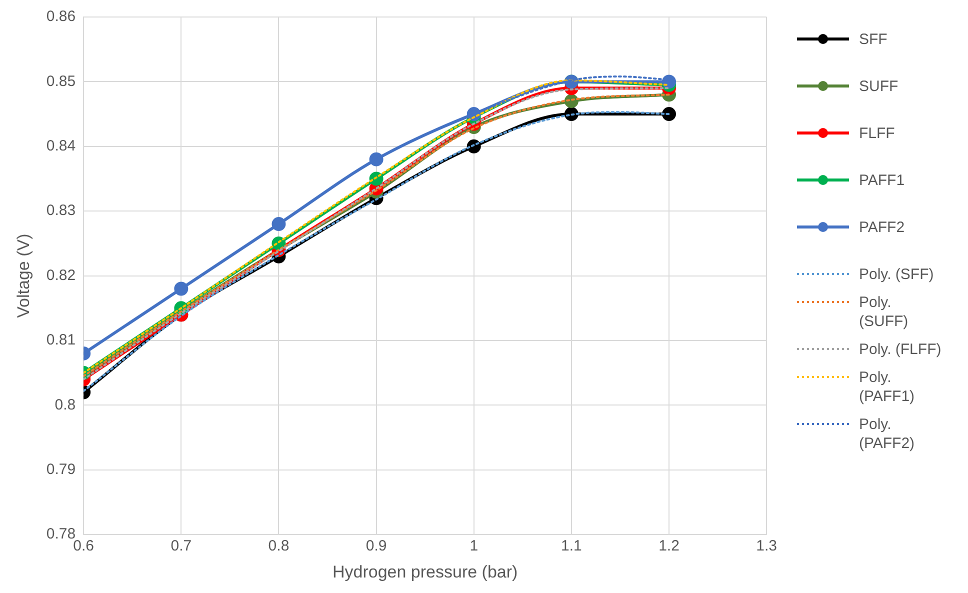 The height and width of the screenshot is (593, 968). What do you see at coordinates (61, 81) in the screenshot?
I see `y-tick-label: 0.85` at bounding box center [61, 81].